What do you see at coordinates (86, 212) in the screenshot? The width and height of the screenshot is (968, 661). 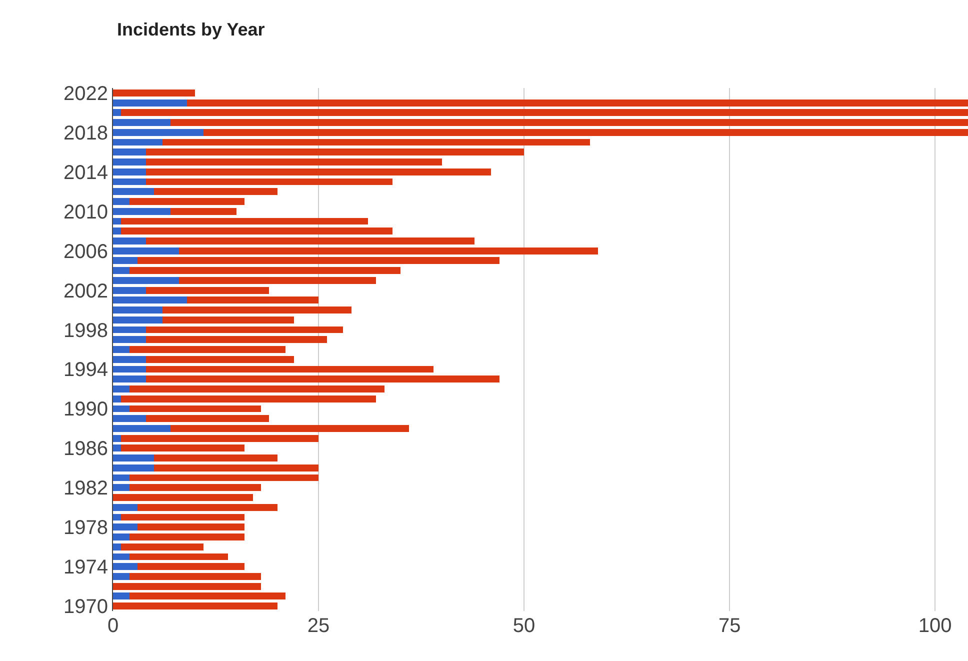 I see `y-tick-label: 2010` at bounding box center [86, 212].